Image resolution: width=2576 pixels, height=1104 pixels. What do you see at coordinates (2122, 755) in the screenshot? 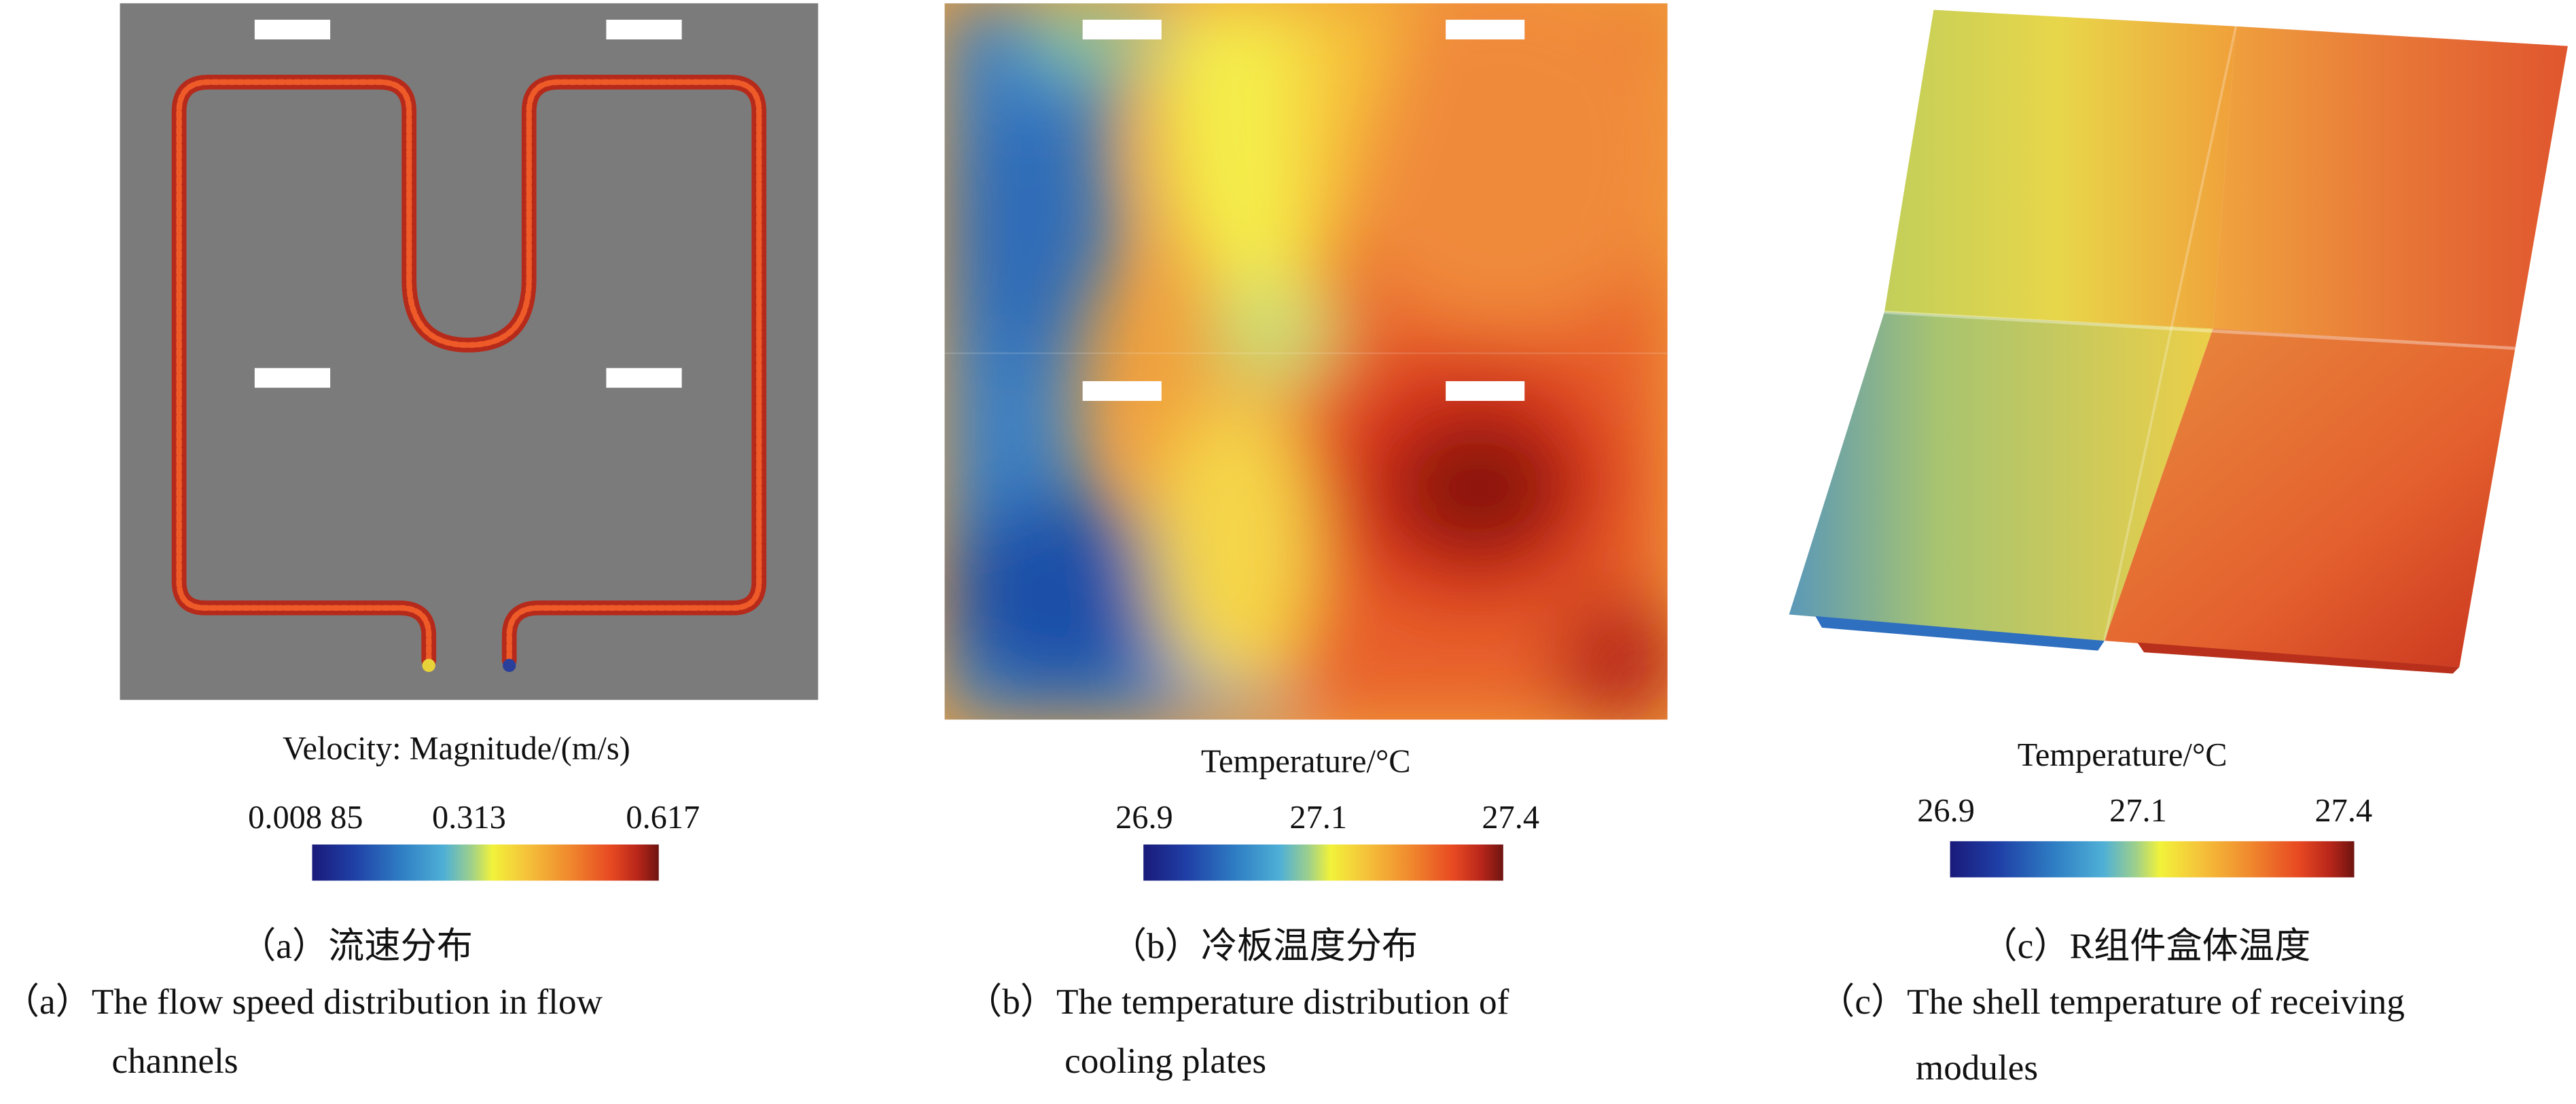
I see `colorbar-title-c: Temperature/°C` at bounding box center [2122, 755].